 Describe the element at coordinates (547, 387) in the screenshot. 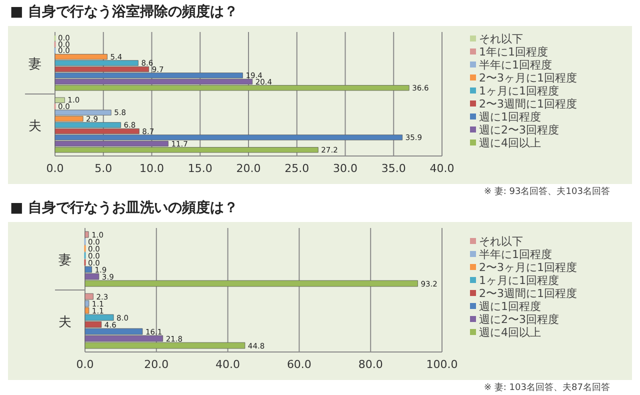

I see `text: ※ 妻: 103名回答、夫87名回答` at that location.